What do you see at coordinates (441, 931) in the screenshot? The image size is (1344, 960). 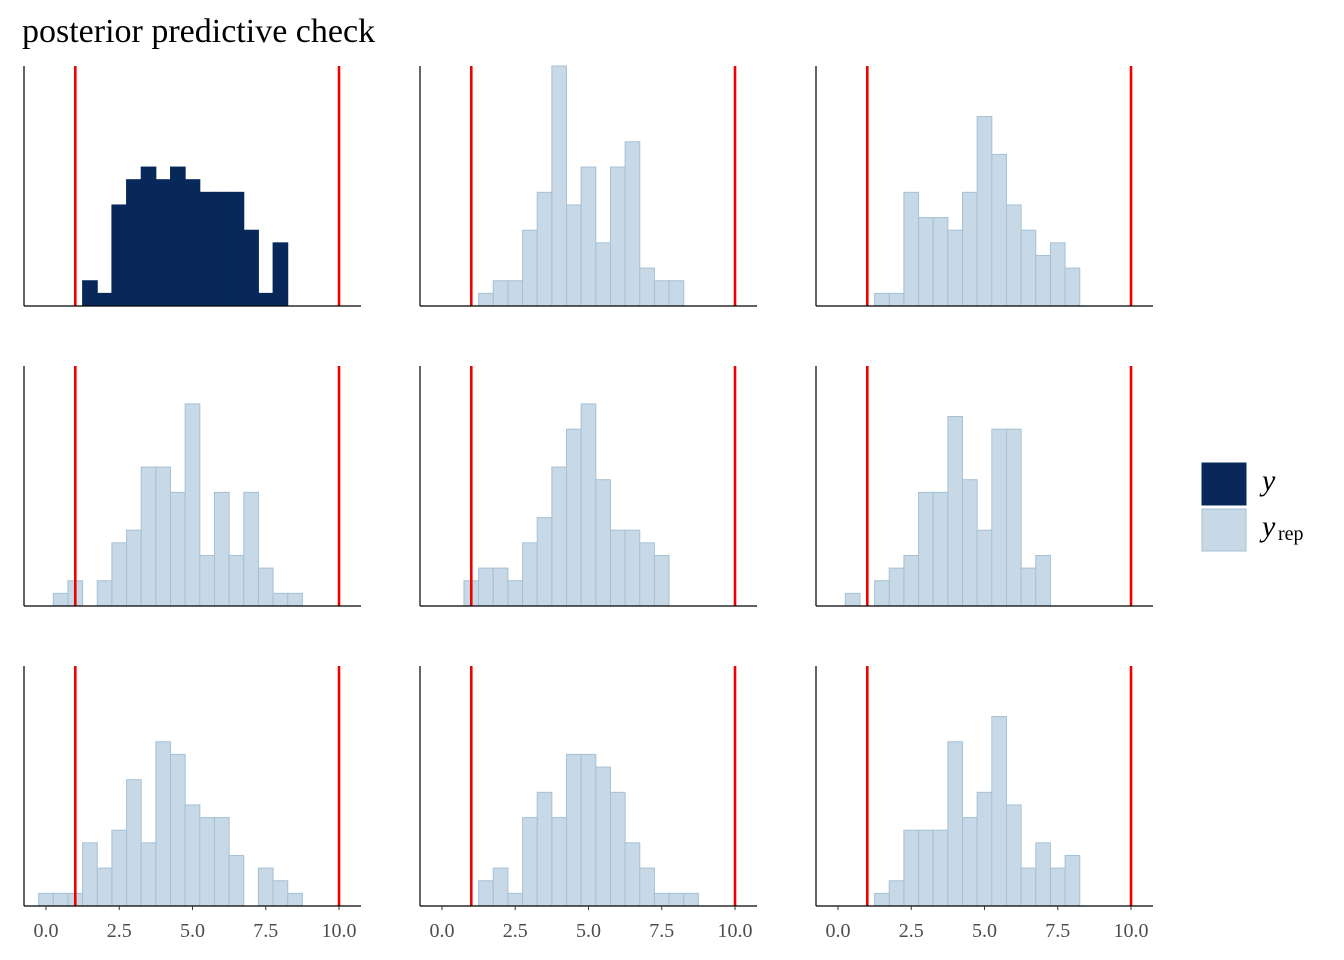 I see `x-tick-label: 0.0` at bounding box center [441, 931].